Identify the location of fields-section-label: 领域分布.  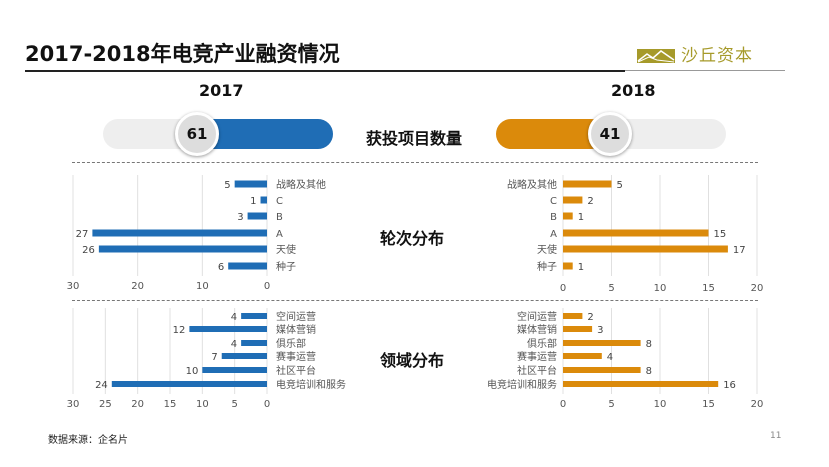
(412, 360).